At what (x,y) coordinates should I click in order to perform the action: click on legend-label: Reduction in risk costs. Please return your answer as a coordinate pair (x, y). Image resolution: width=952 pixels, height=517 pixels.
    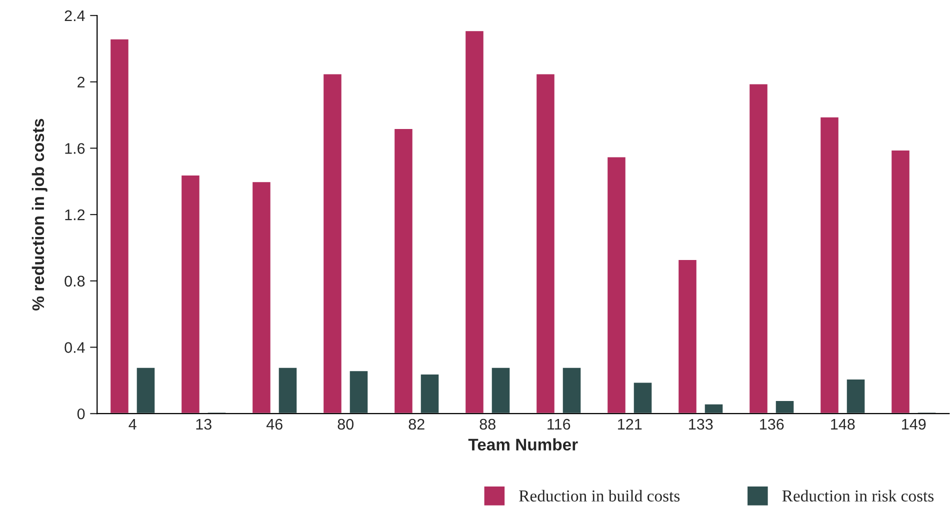
    Looking at the image, I should click on (858, 496).